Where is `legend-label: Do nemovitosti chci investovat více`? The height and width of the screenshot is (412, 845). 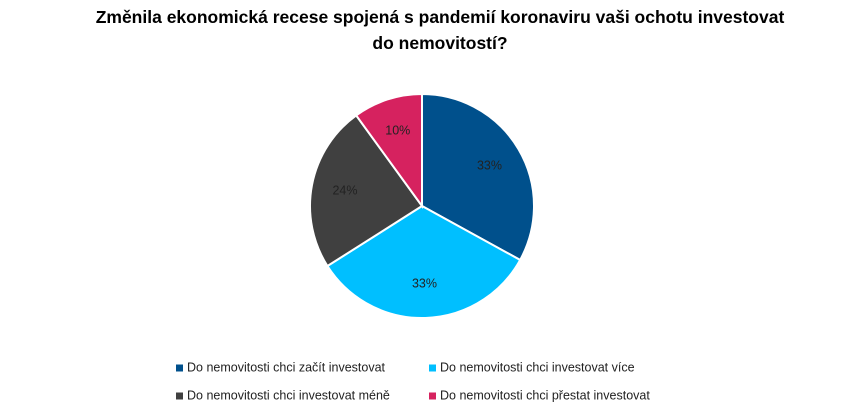
legend-label: Do nemovitosti chci investovat více is located at coordinates (537, 367).